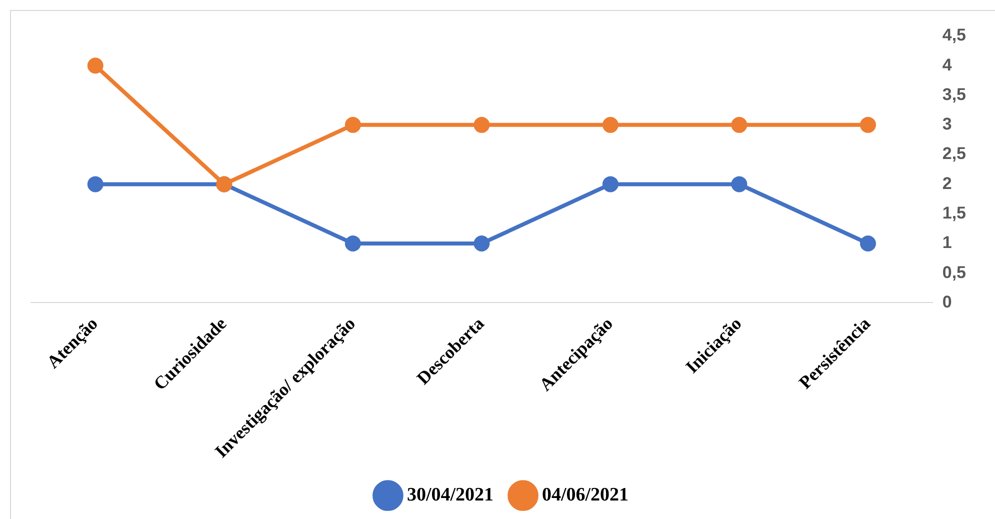 The image size is (995, 519). What do you see at coordinates (954, 272) in the screenshot?
I see `y-tick-label: 0,5` at bounding box center [954, 272].